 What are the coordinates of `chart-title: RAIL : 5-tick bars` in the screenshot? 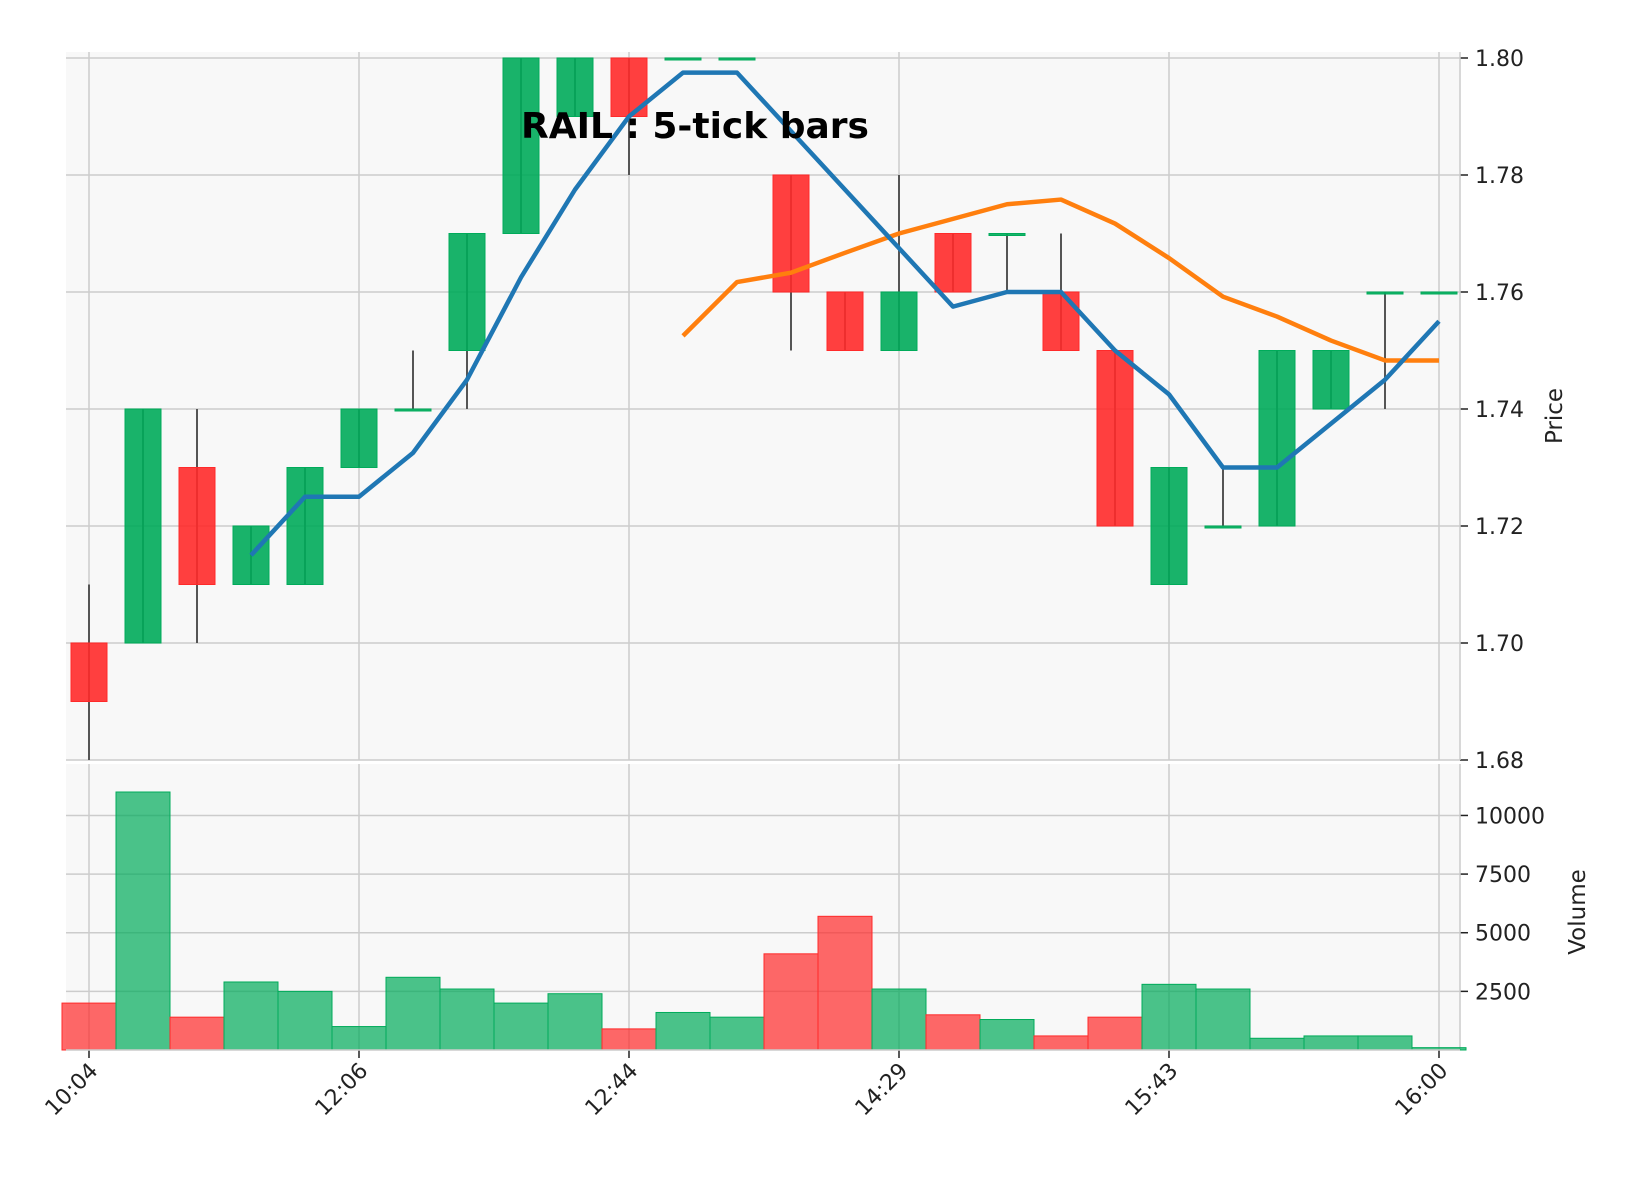 It's located at (695, 126).